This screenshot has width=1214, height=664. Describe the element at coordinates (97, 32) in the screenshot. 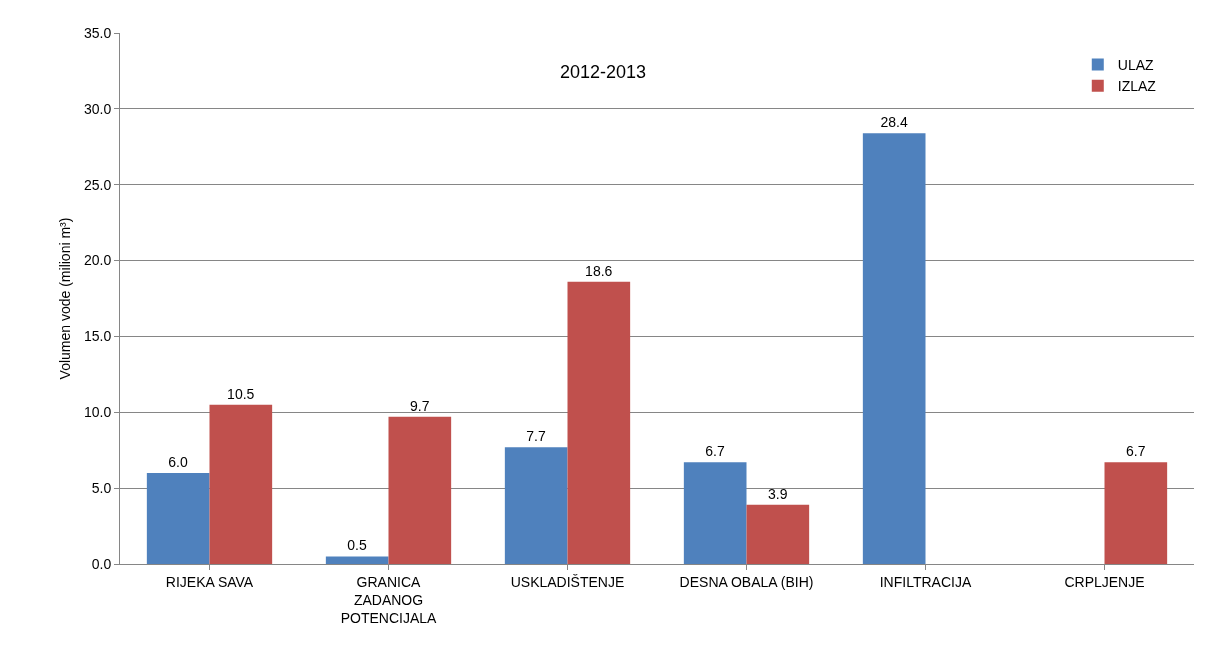

I see `y-tick-label: 35.0` at that location.